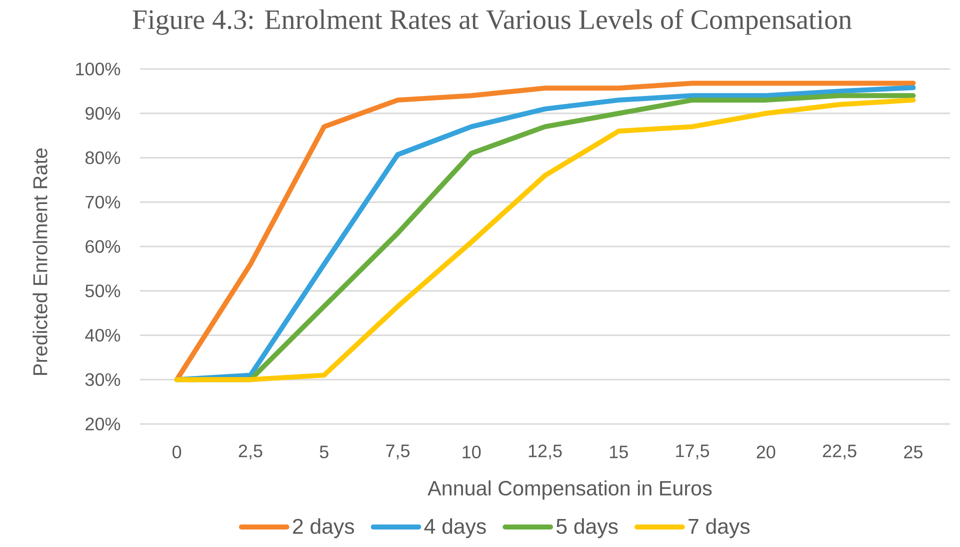 The image size is (960, 547). I want to click on legend-label: 5 days, so click(587, 528).